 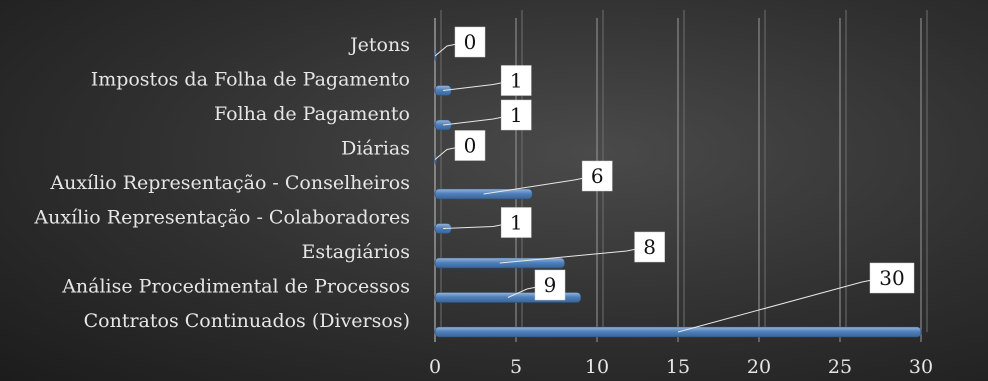 What do you see at coordinates (235, 287) in the screenshot?
I see `category-label: Análise Procedimental de Processos` at bounding box center [235, 287].